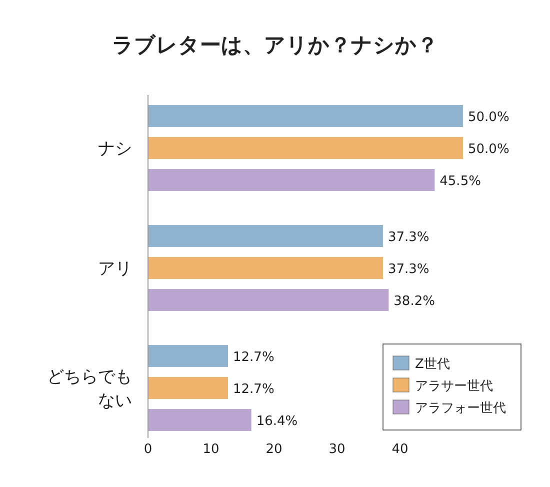 The height and width of the screenshot is (487, 550). I want to click on data-label: 45.5%, so click(460, 181).